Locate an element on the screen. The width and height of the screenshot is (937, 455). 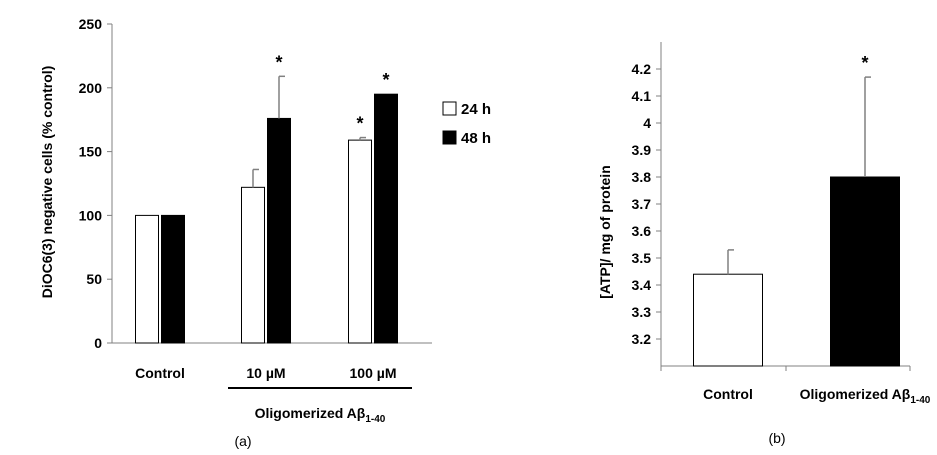
panel-a-y-tick-label: 0 is located at coordinates (98, 343).